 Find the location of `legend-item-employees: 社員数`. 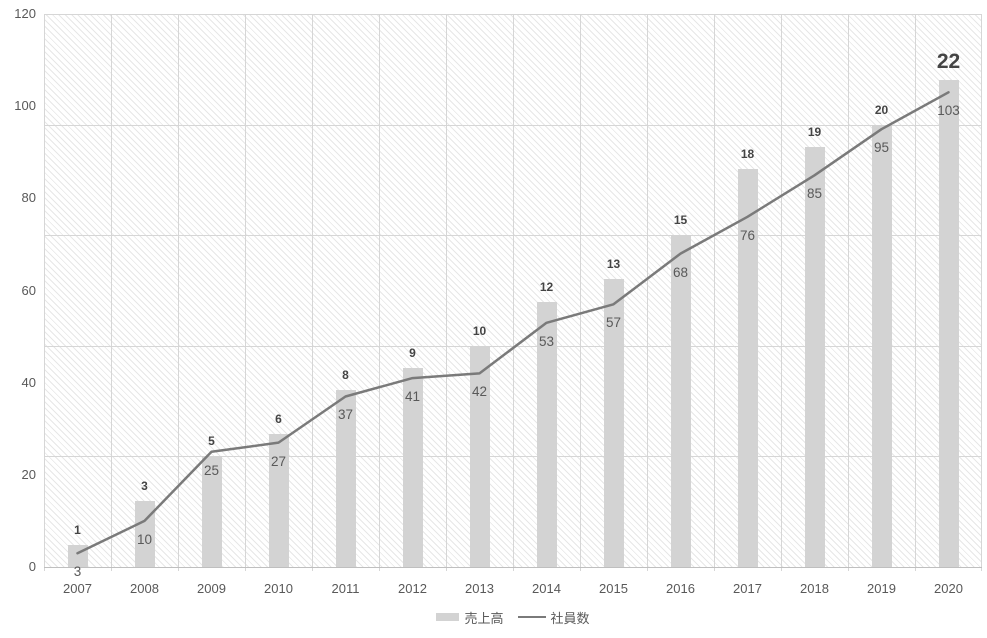

legend-item-employees: 社員数 is located at coordinates (553, 617).